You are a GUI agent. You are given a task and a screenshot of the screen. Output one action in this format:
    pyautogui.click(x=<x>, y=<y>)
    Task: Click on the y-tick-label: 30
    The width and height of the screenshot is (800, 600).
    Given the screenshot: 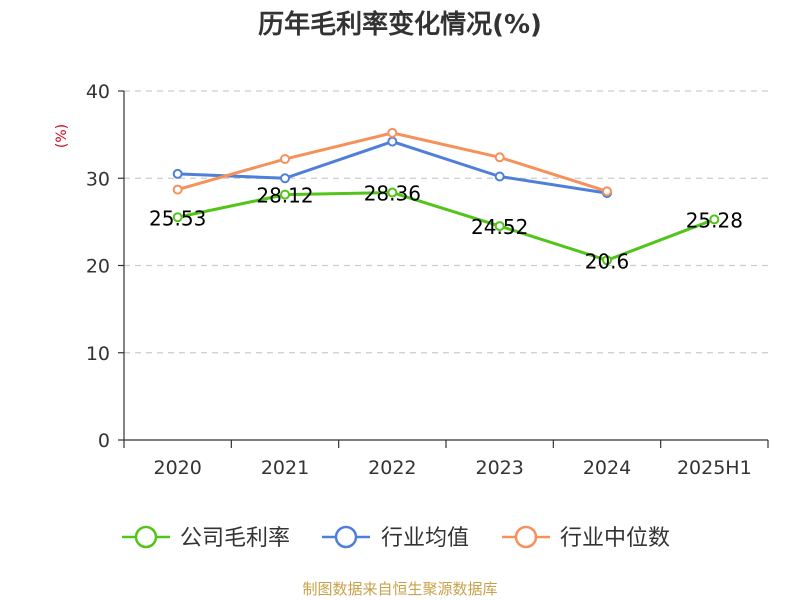 What is the action you would take?
    pyautogui.click(x=98, y=179)
    